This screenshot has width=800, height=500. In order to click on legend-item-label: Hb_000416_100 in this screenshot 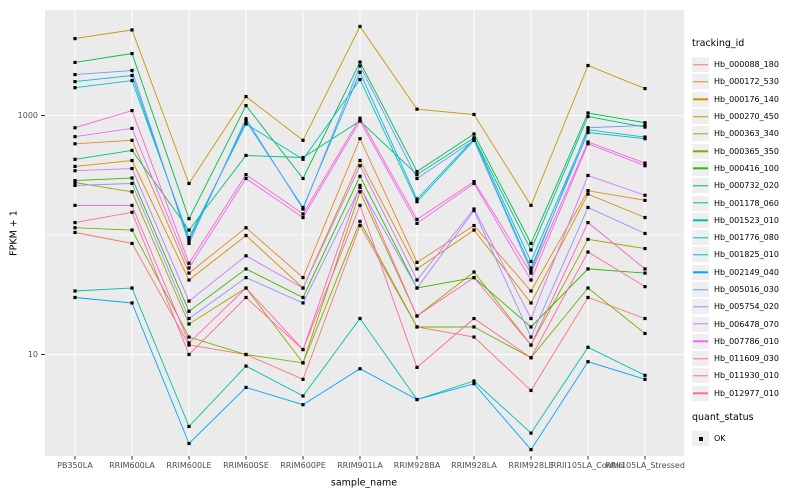, I will do `click(746, 168)`.